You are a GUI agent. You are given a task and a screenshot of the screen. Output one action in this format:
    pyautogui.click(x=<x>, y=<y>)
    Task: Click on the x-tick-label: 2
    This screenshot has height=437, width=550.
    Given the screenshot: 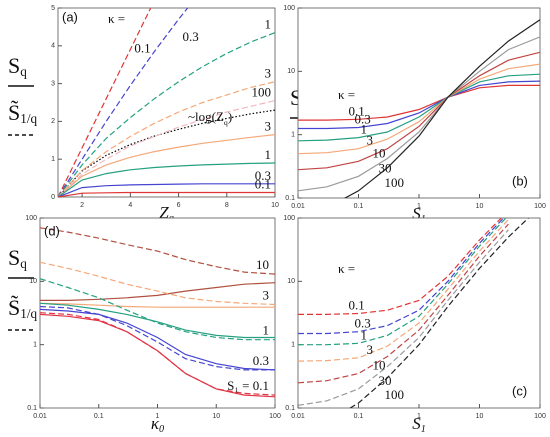 What is the action you would take?
    pyautogui.click(x=82, y=205)
    